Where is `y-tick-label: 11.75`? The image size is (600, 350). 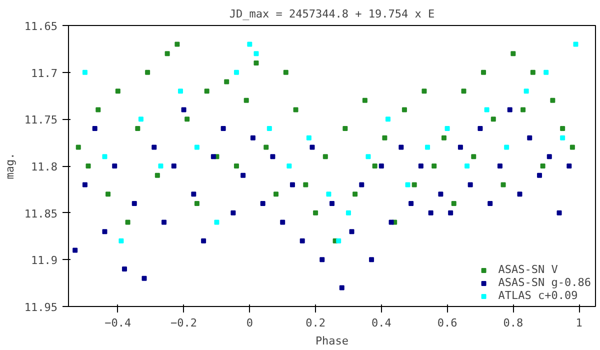
y-tick-label: 11.75 is located at coordinates (41, 120).